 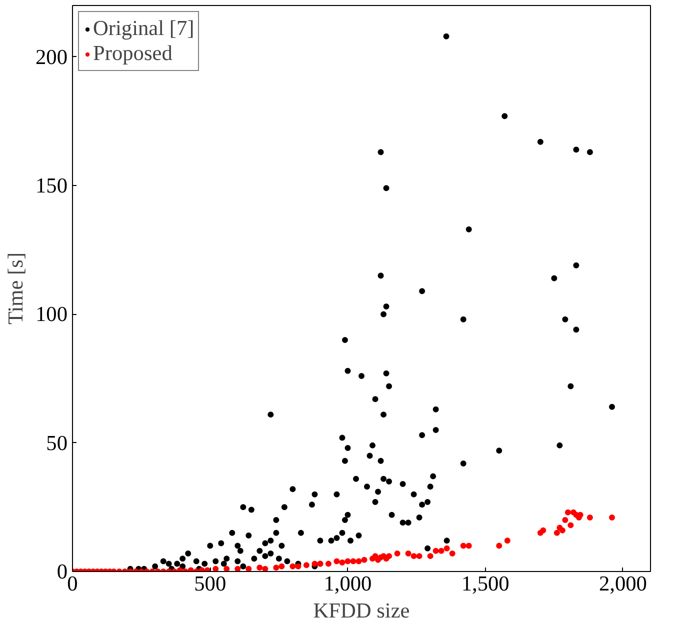 I want to click on y-tick-label: 50, so click(x=57, y=442).